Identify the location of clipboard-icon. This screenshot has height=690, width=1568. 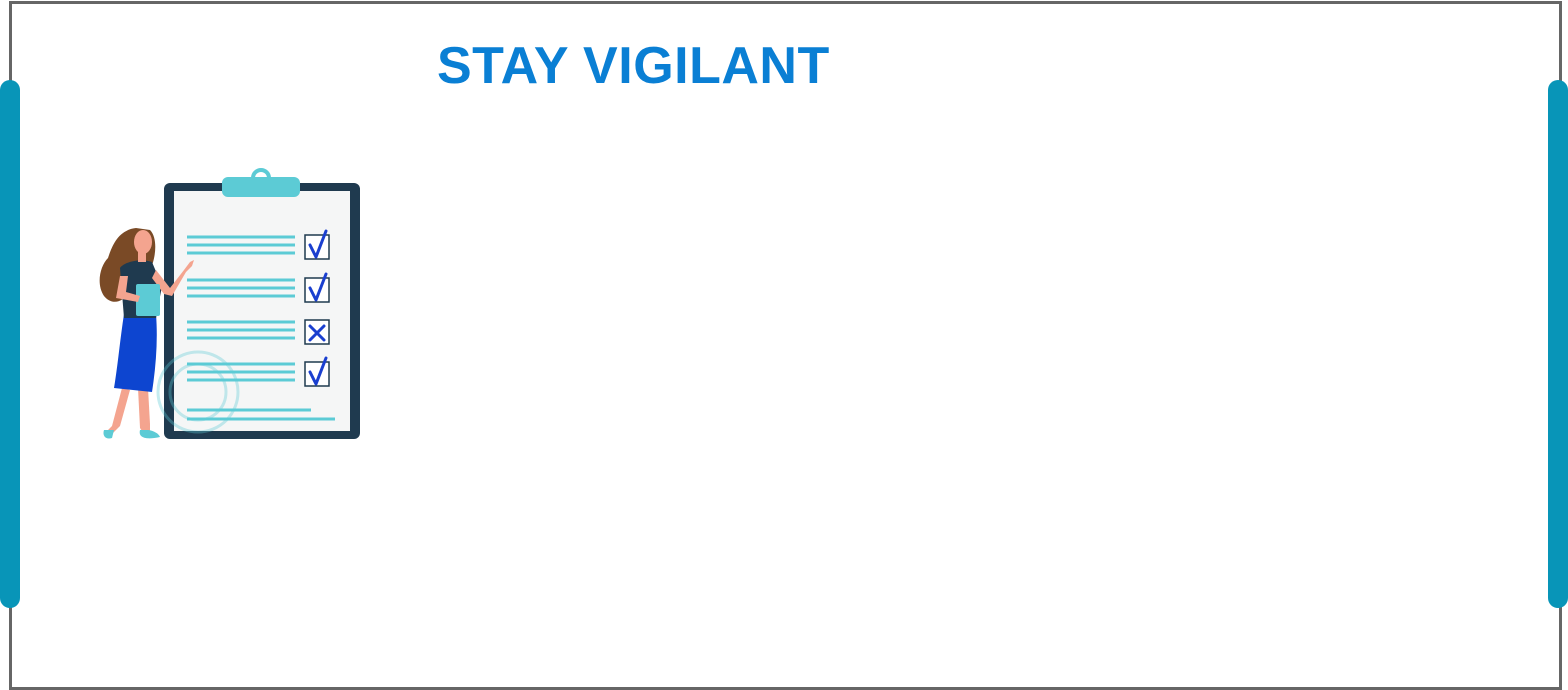
(262, 303).